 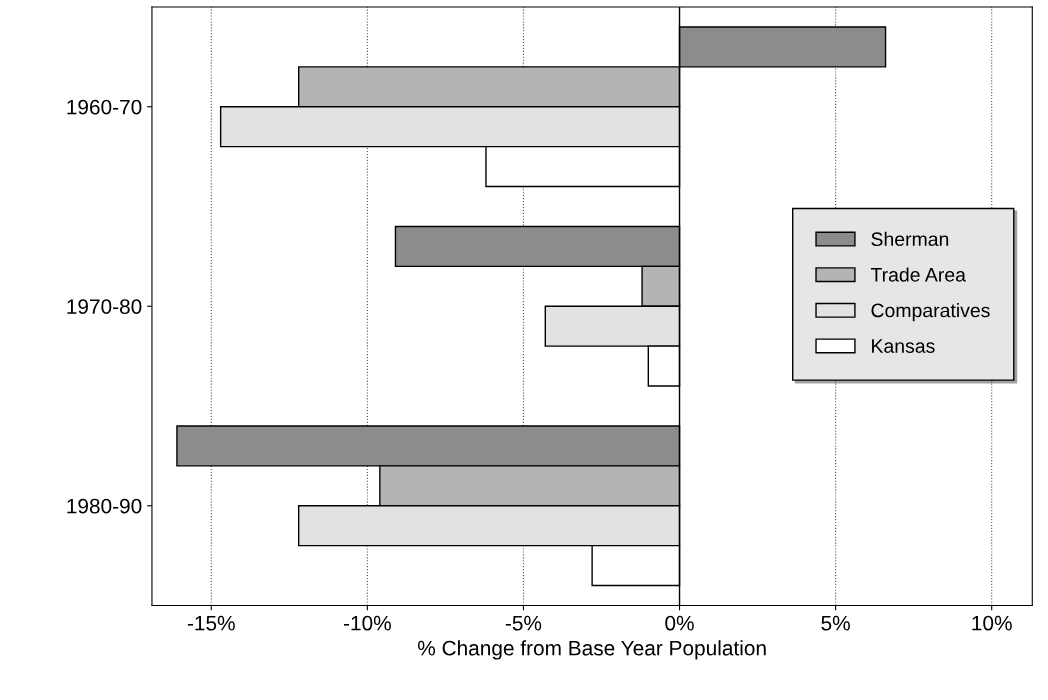 I want to click on x-tick-label: -15%, so click(x=211, y=623).